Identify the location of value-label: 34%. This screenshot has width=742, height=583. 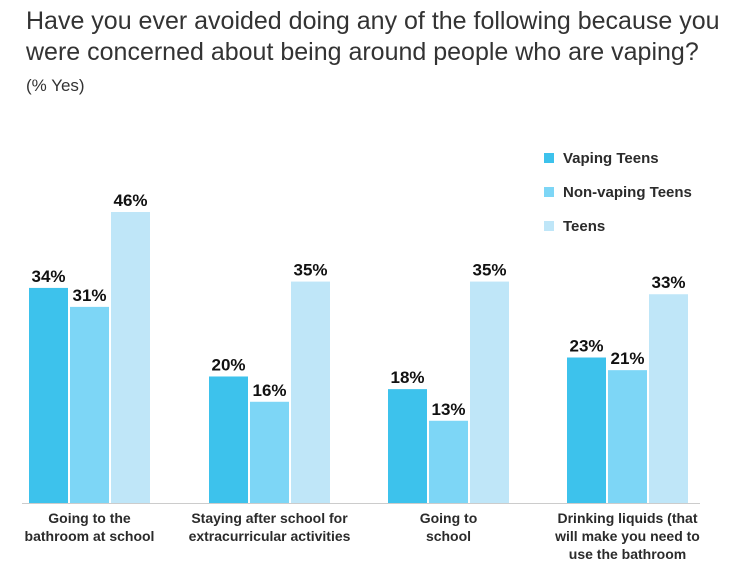
(48, 276).